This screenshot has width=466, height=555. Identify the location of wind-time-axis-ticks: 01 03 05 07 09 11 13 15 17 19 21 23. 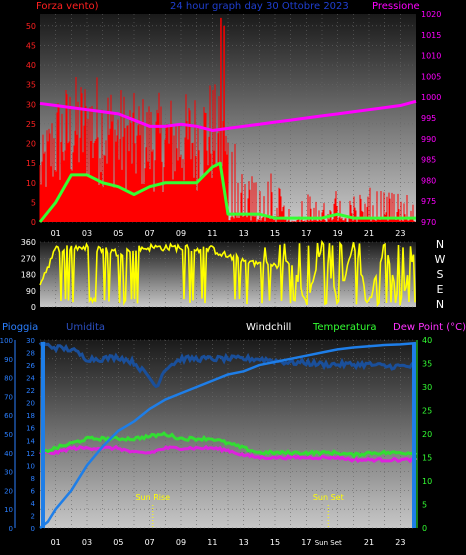
(228, 233).